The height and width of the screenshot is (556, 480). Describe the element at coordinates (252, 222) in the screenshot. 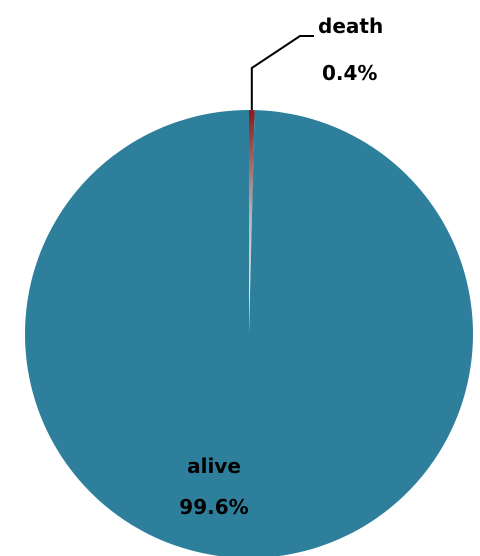

I see `death-slice` at that location.